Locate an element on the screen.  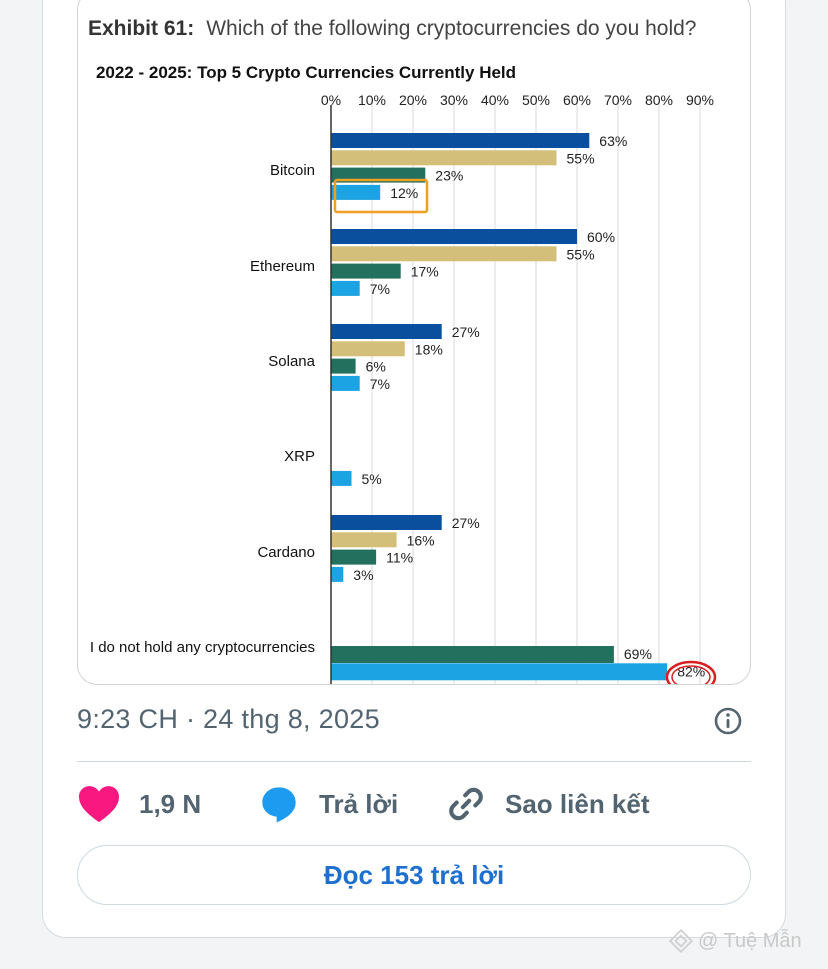
highlight-box is located at coordinates (381, 196).